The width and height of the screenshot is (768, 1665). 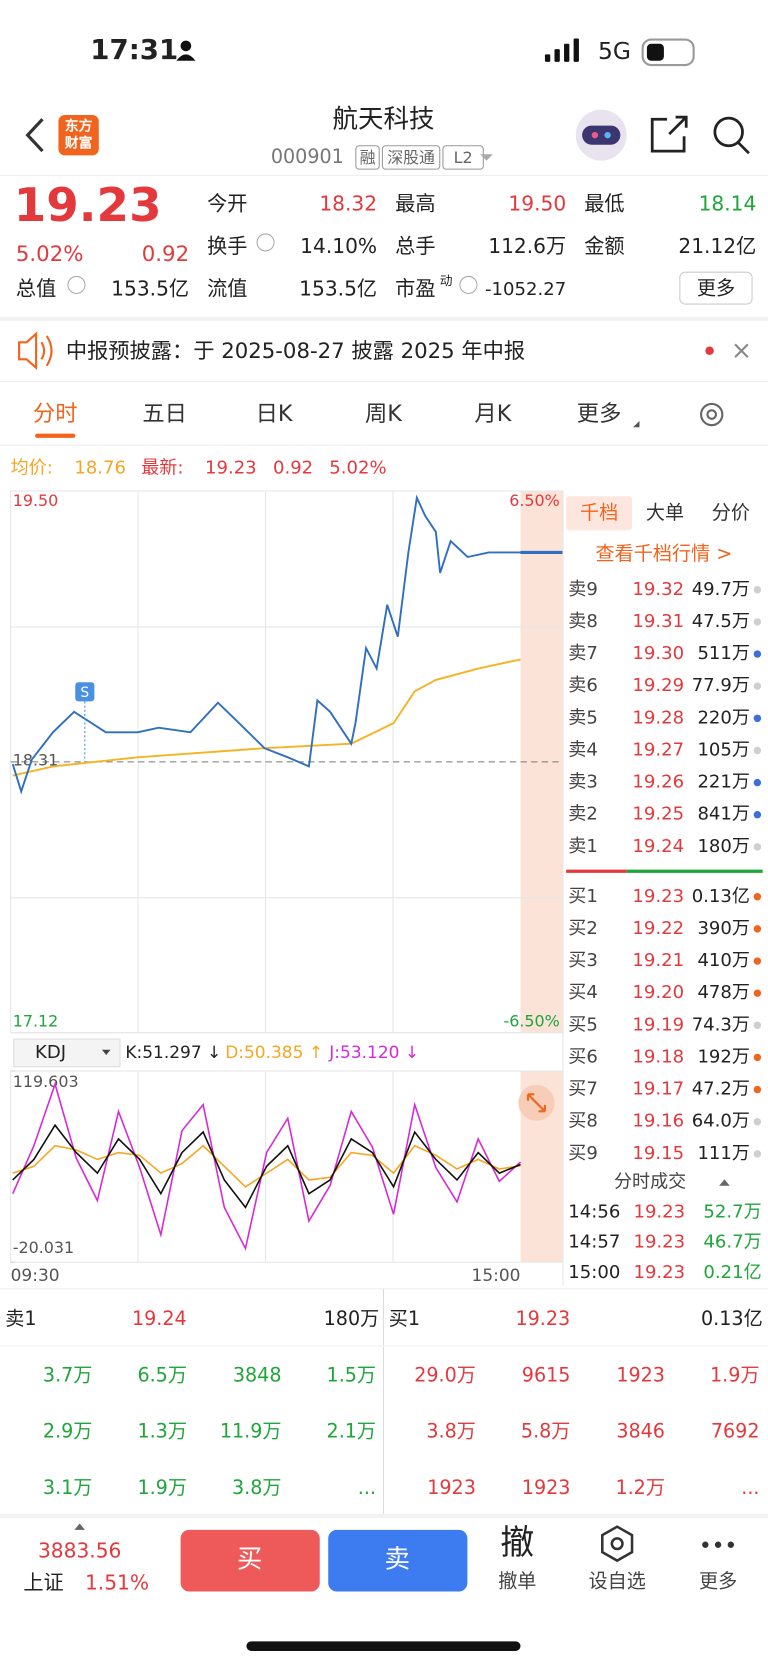 I want to click on watch-label: 设自选, so click(x=616, y=1580).